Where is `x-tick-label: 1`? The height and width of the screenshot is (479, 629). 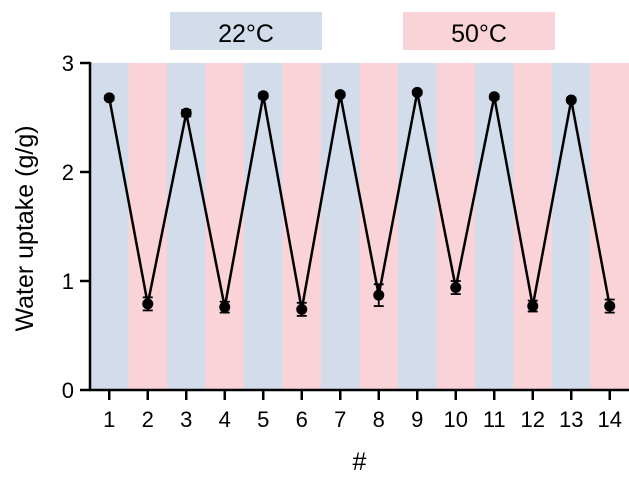
x-tick-label: 1 is located at coordinates (109, 419).